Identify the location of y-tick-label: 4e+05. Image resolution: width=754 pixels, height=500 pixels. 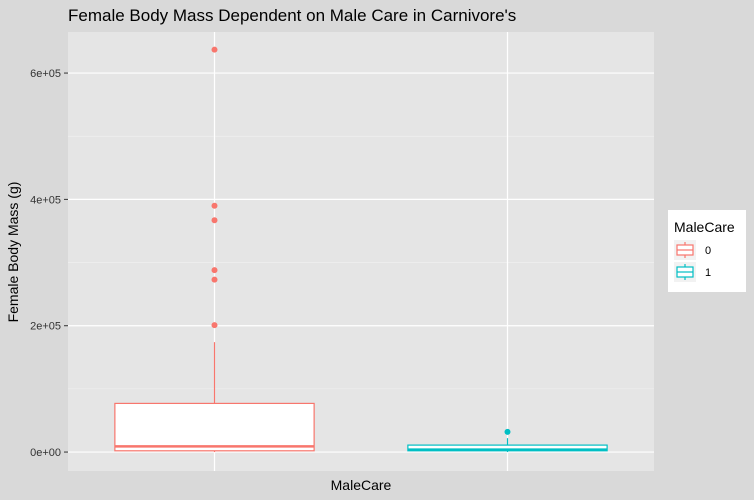
(45, 200).